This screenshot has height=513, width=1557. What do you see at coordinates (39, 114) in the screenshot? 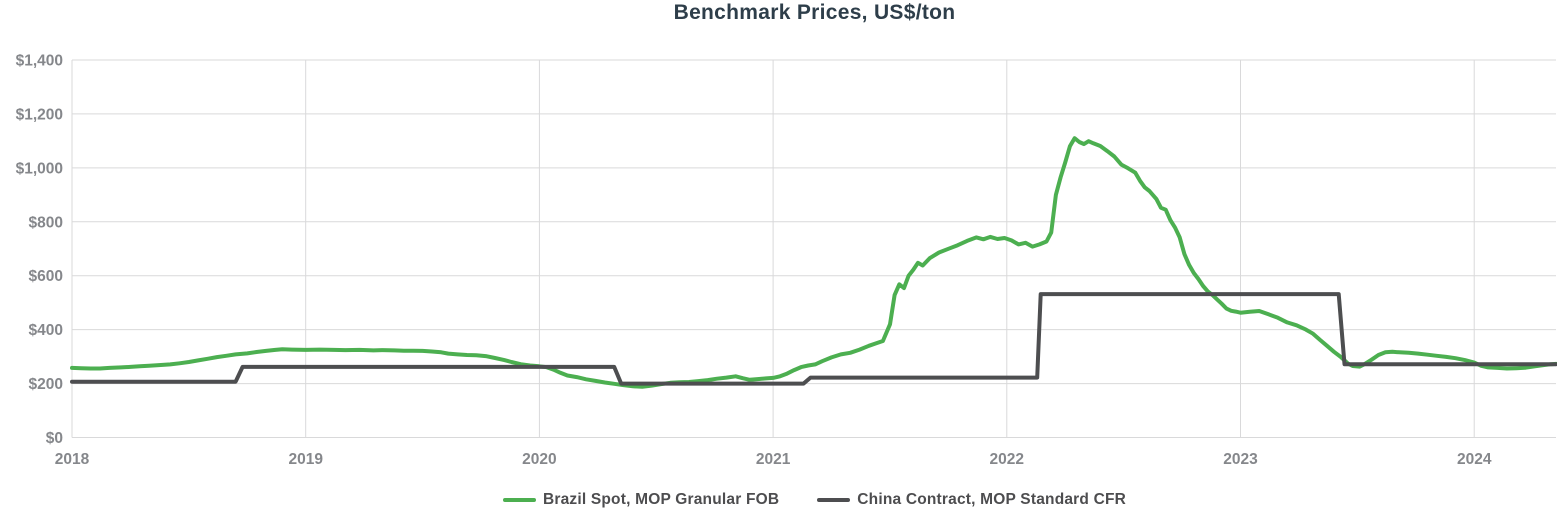
I see `y-tick-label: $1,200` at bounding box center [39, 114].